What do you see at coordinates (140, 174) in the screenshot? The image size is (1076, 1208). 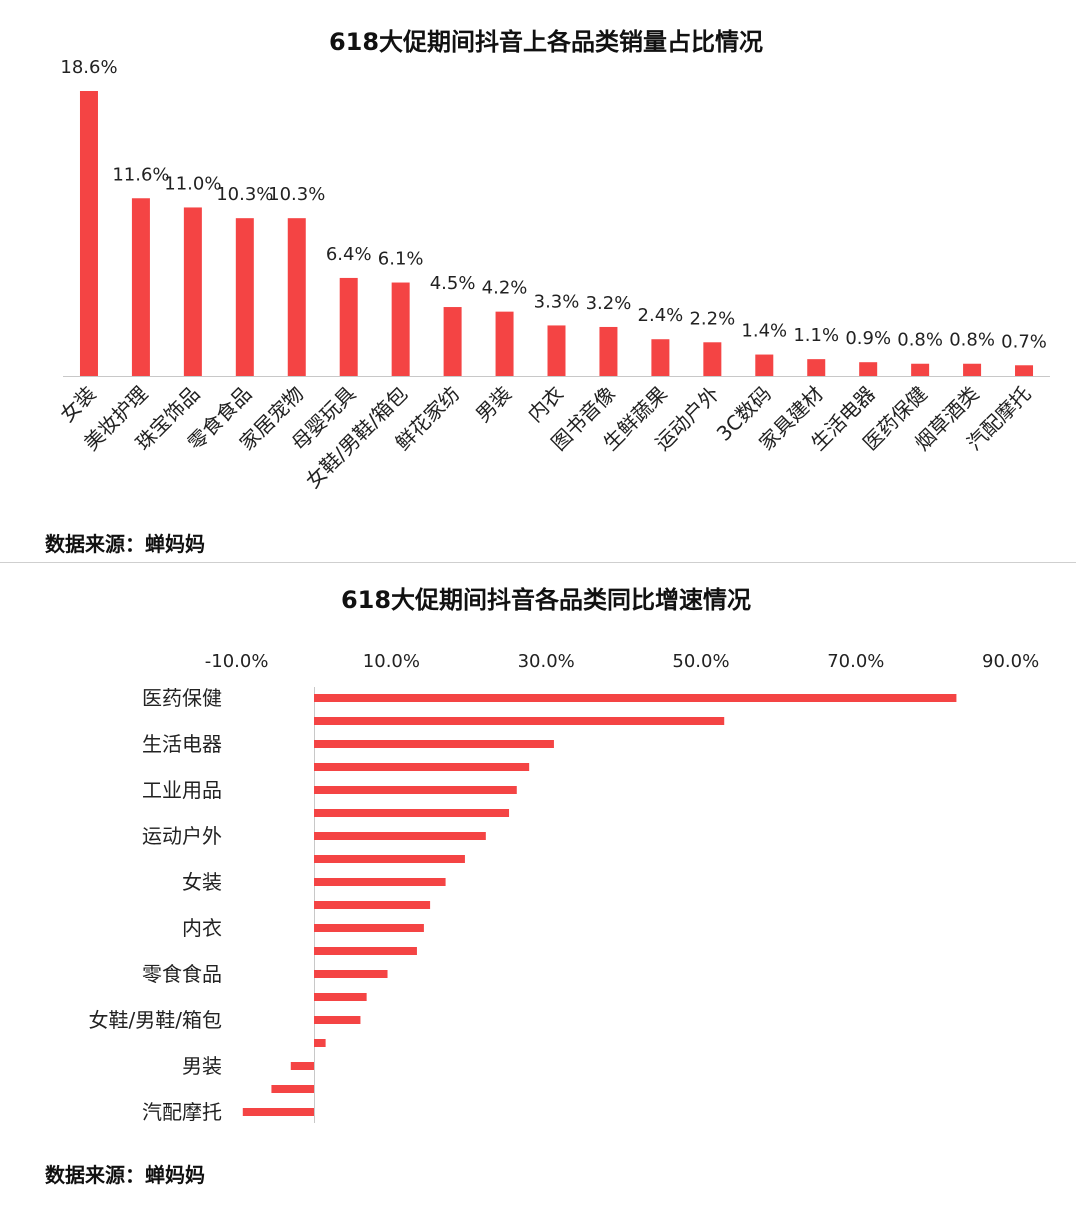 I see `data-label: 11.6%` at bounding box center [140, 174].